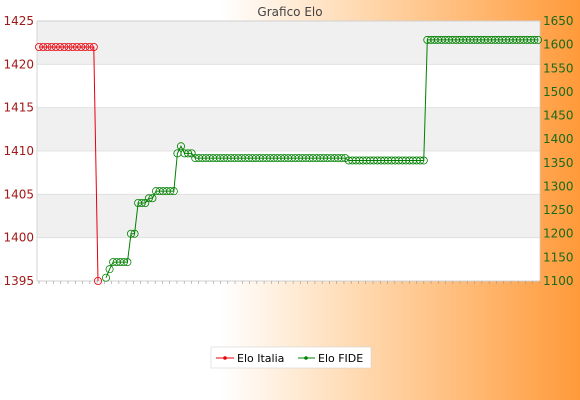  What do you see at coordinates (558, 116) in the screenshot?
I see `right-tick-label: 1450` at bounding box center [558, 116].